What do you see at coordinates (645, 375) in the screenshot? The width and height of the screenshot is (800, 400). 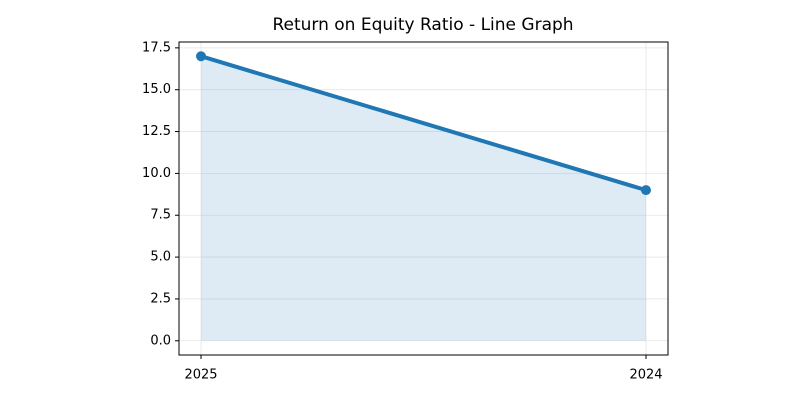 I see `x-tick-label: 2024` at bounding box center [645, 375].